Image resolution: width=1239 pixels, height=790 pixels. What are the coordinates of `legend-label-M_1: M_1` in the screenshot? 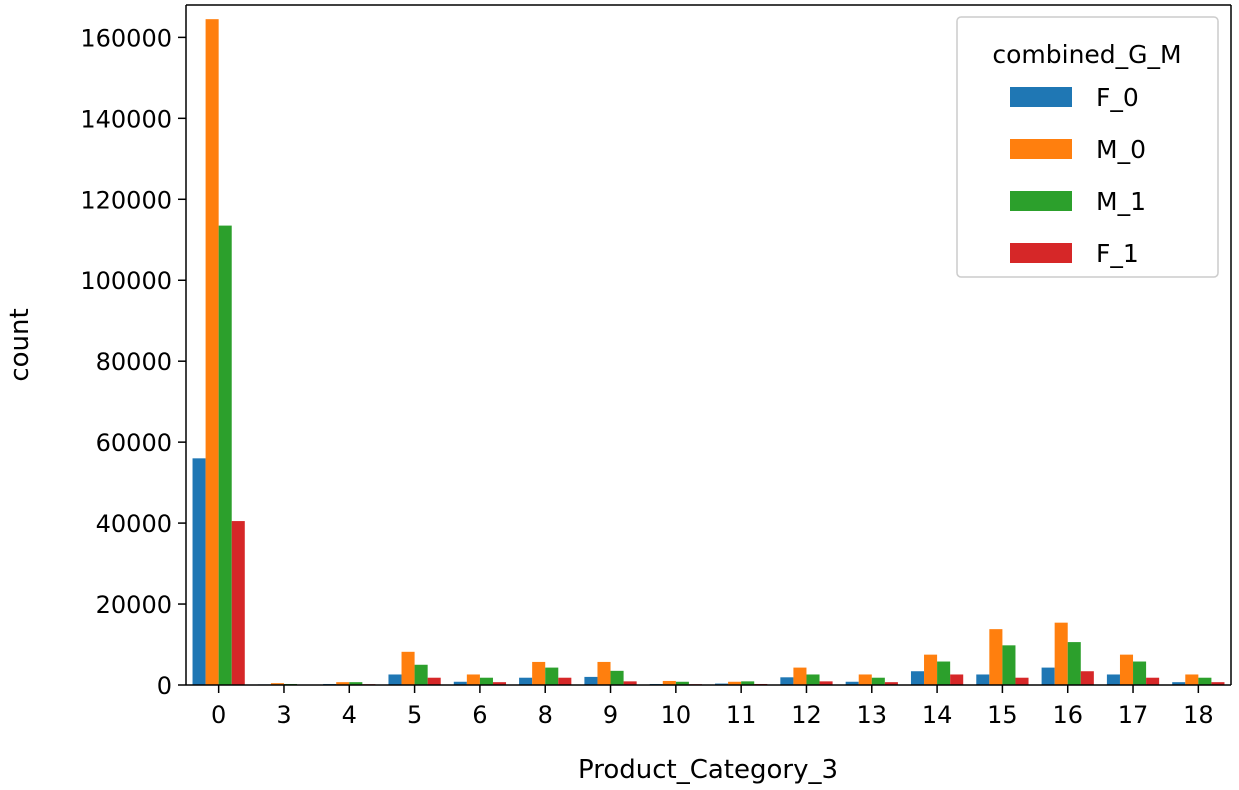 It's located at (1121, 201).